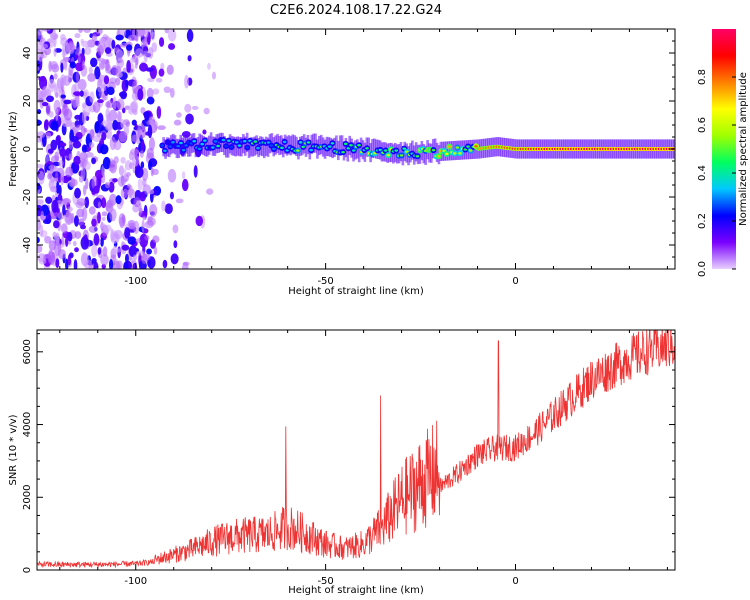 The image size is (750, 600). I want to click on figure-title: C2E6.2024.108.17.22.G24, so click(356, 10).